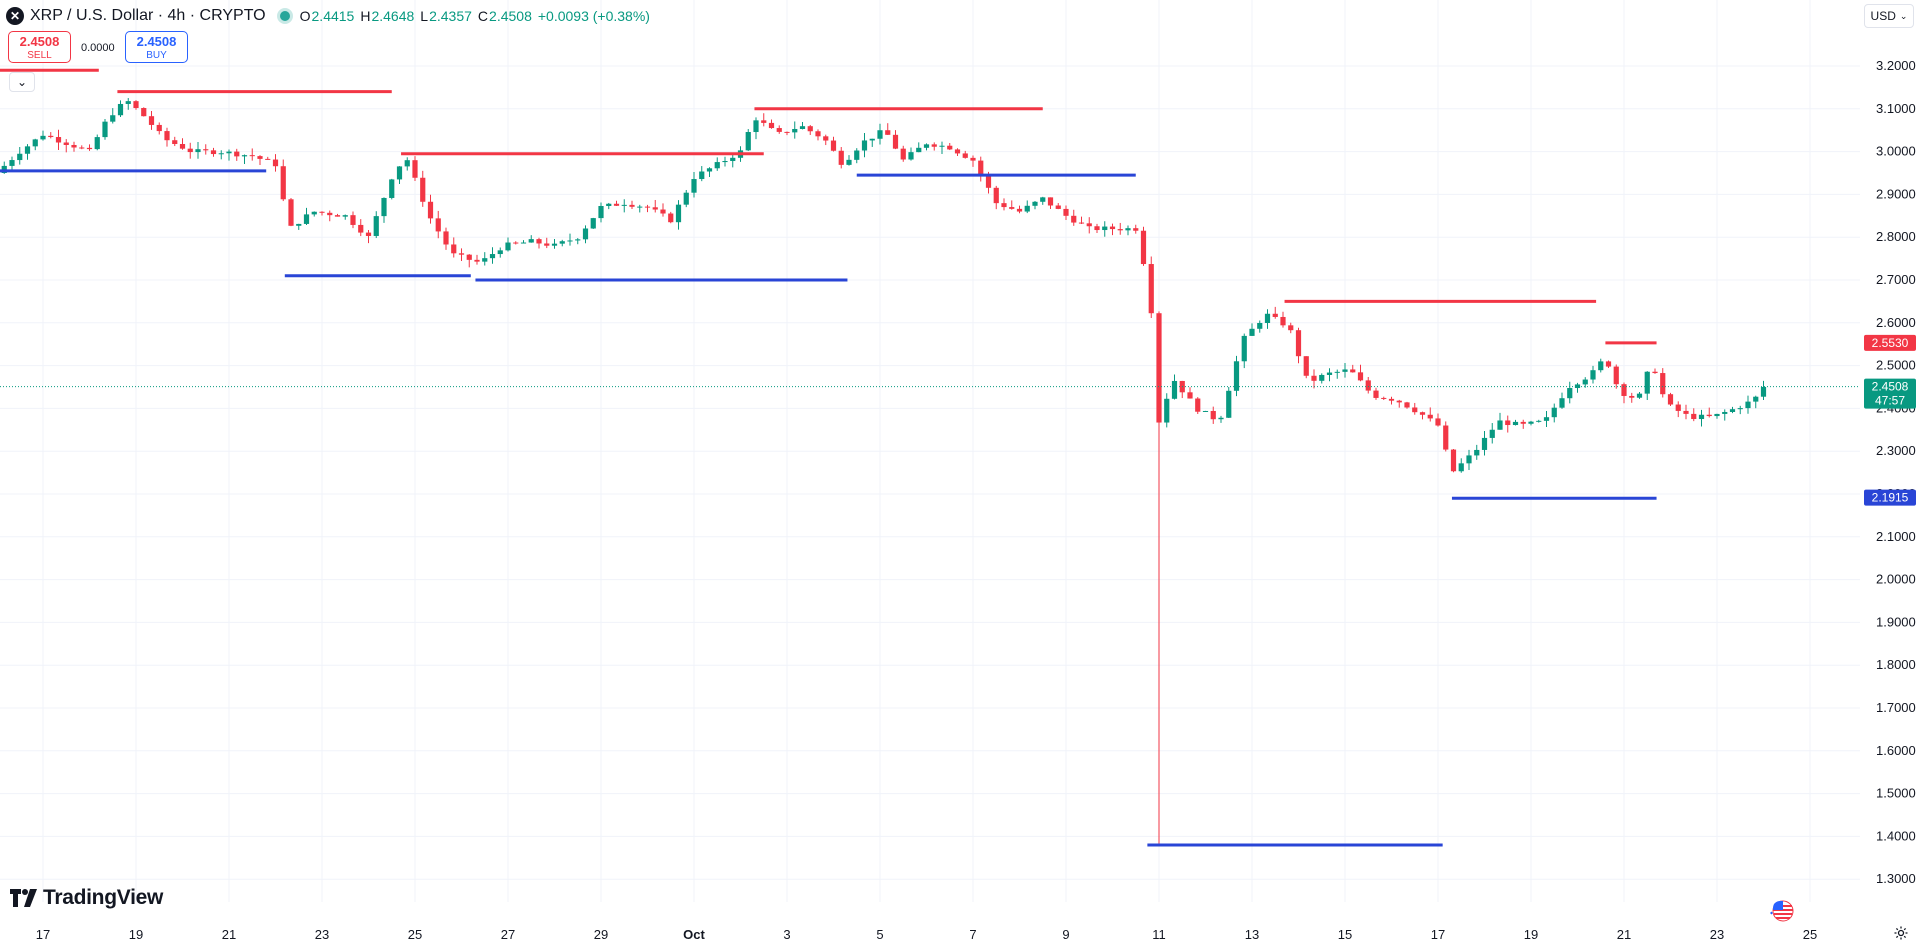 Image resolution: width=1919 pixels, height=945 pixels. I want to click on x-tick-label: 27, so click(508, 934).